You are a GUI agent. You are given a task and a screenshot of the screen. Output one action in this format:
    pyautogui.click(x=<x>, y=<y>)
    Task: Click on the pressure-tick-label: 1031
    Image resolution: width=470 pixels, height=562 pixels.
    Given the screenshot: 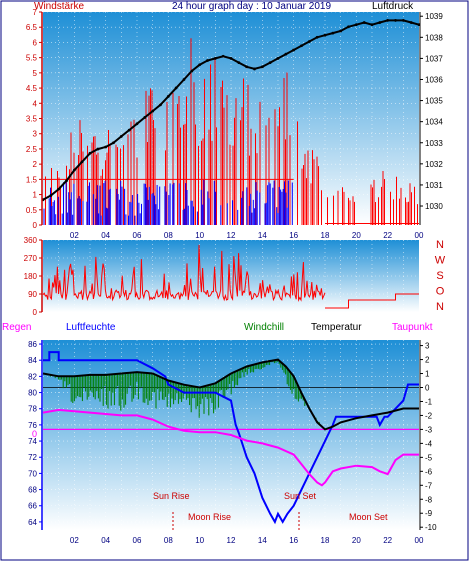 What is the action you would take?
    pyautogui.click(x=434, y=185)
    